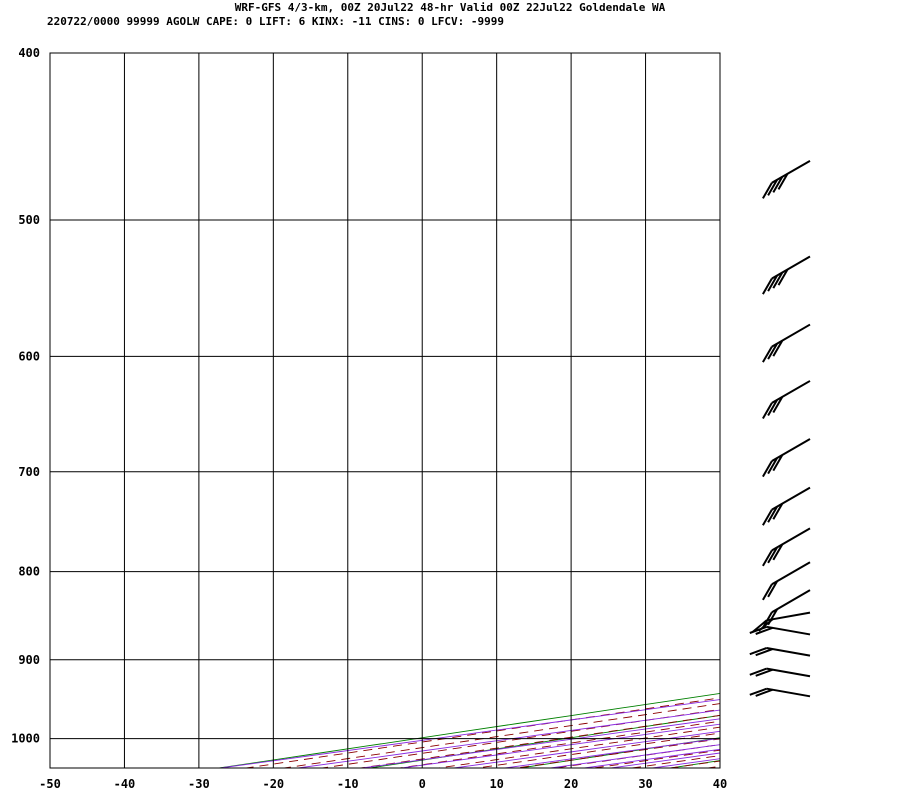 This screenshot has width=900, height=800. I want to click on temperature-tick-label: -40, so click(125, 784).